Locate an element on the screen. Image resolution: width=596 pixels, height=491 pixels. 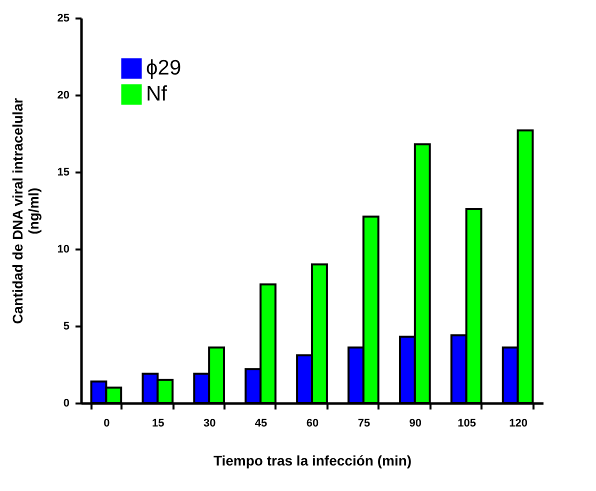
y-tick-label: 0 is located at coordinates (66, 404).